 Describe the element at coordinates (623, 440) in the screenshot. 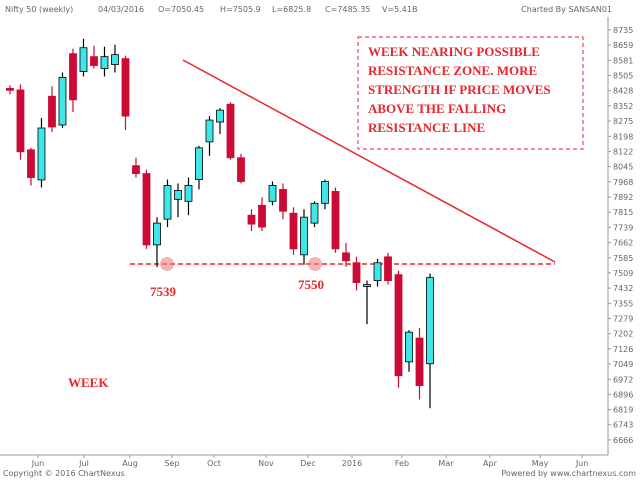

I see `y-tick-label: 6666` at that location.